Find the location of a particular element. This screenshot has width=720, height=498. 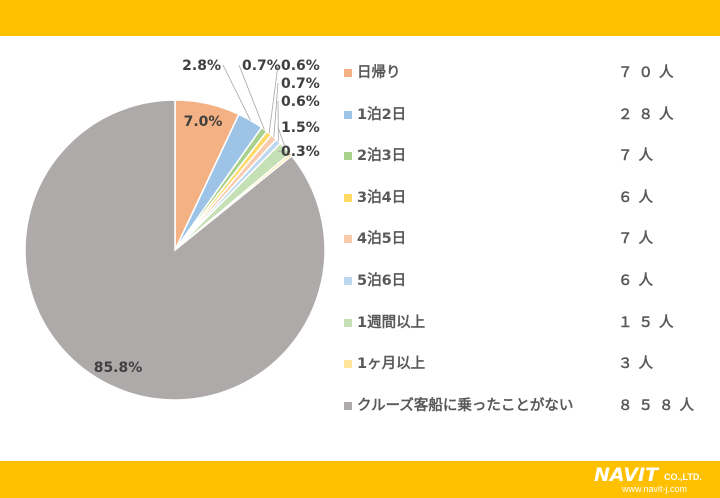

bottom-band is located at coordinates (360, 479).